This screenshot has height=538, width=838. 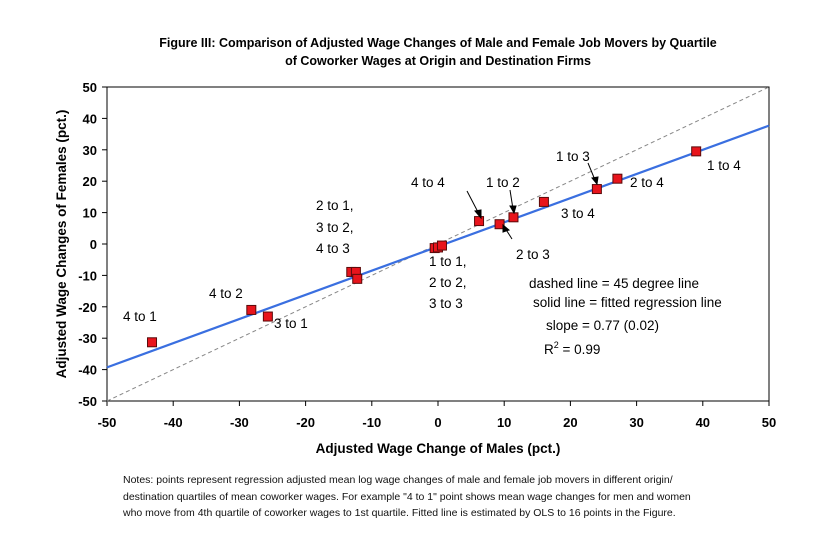 What do you see at coordinates (448, 261) in the screenshot?
I see `label-1-to-1: 1 to 1,` at bounding box center [448, 261].